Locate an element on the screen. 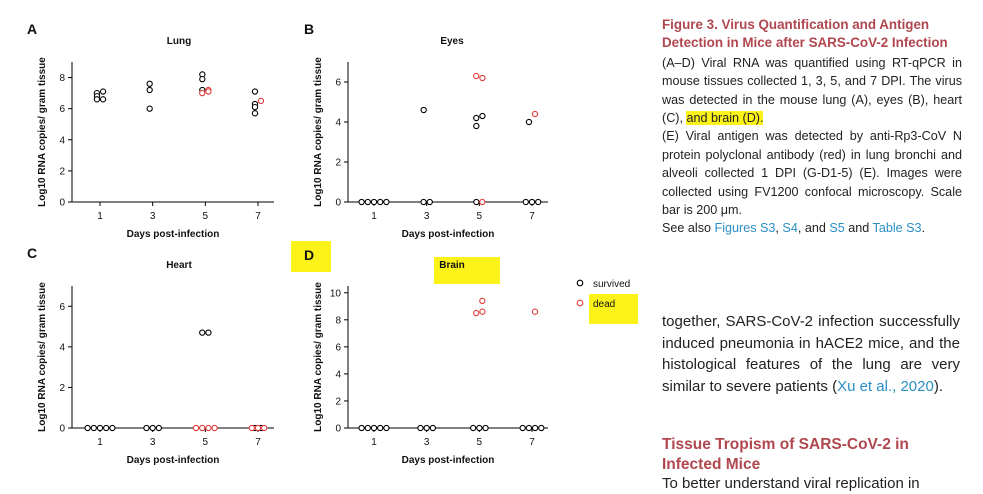 The width and height of the screenshot is (983, 494). y-tick-label-brain: 0 is located at coordinates (338, 429).